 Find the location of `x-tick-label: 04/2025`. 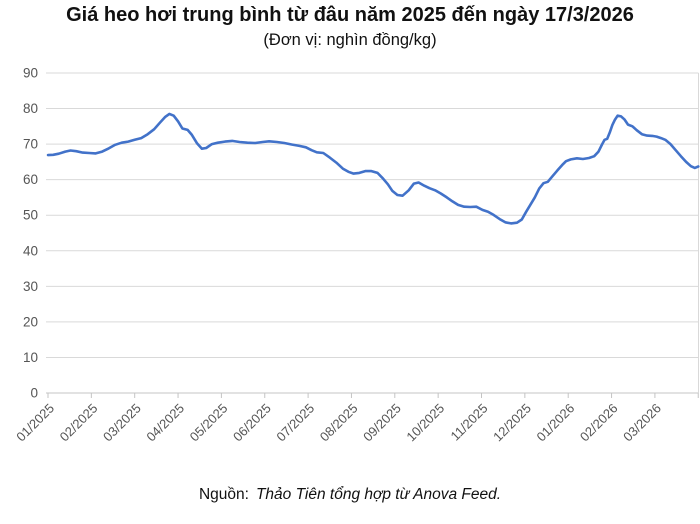

x-tick-label: 04/2025 is located at coordinates (165, 423).